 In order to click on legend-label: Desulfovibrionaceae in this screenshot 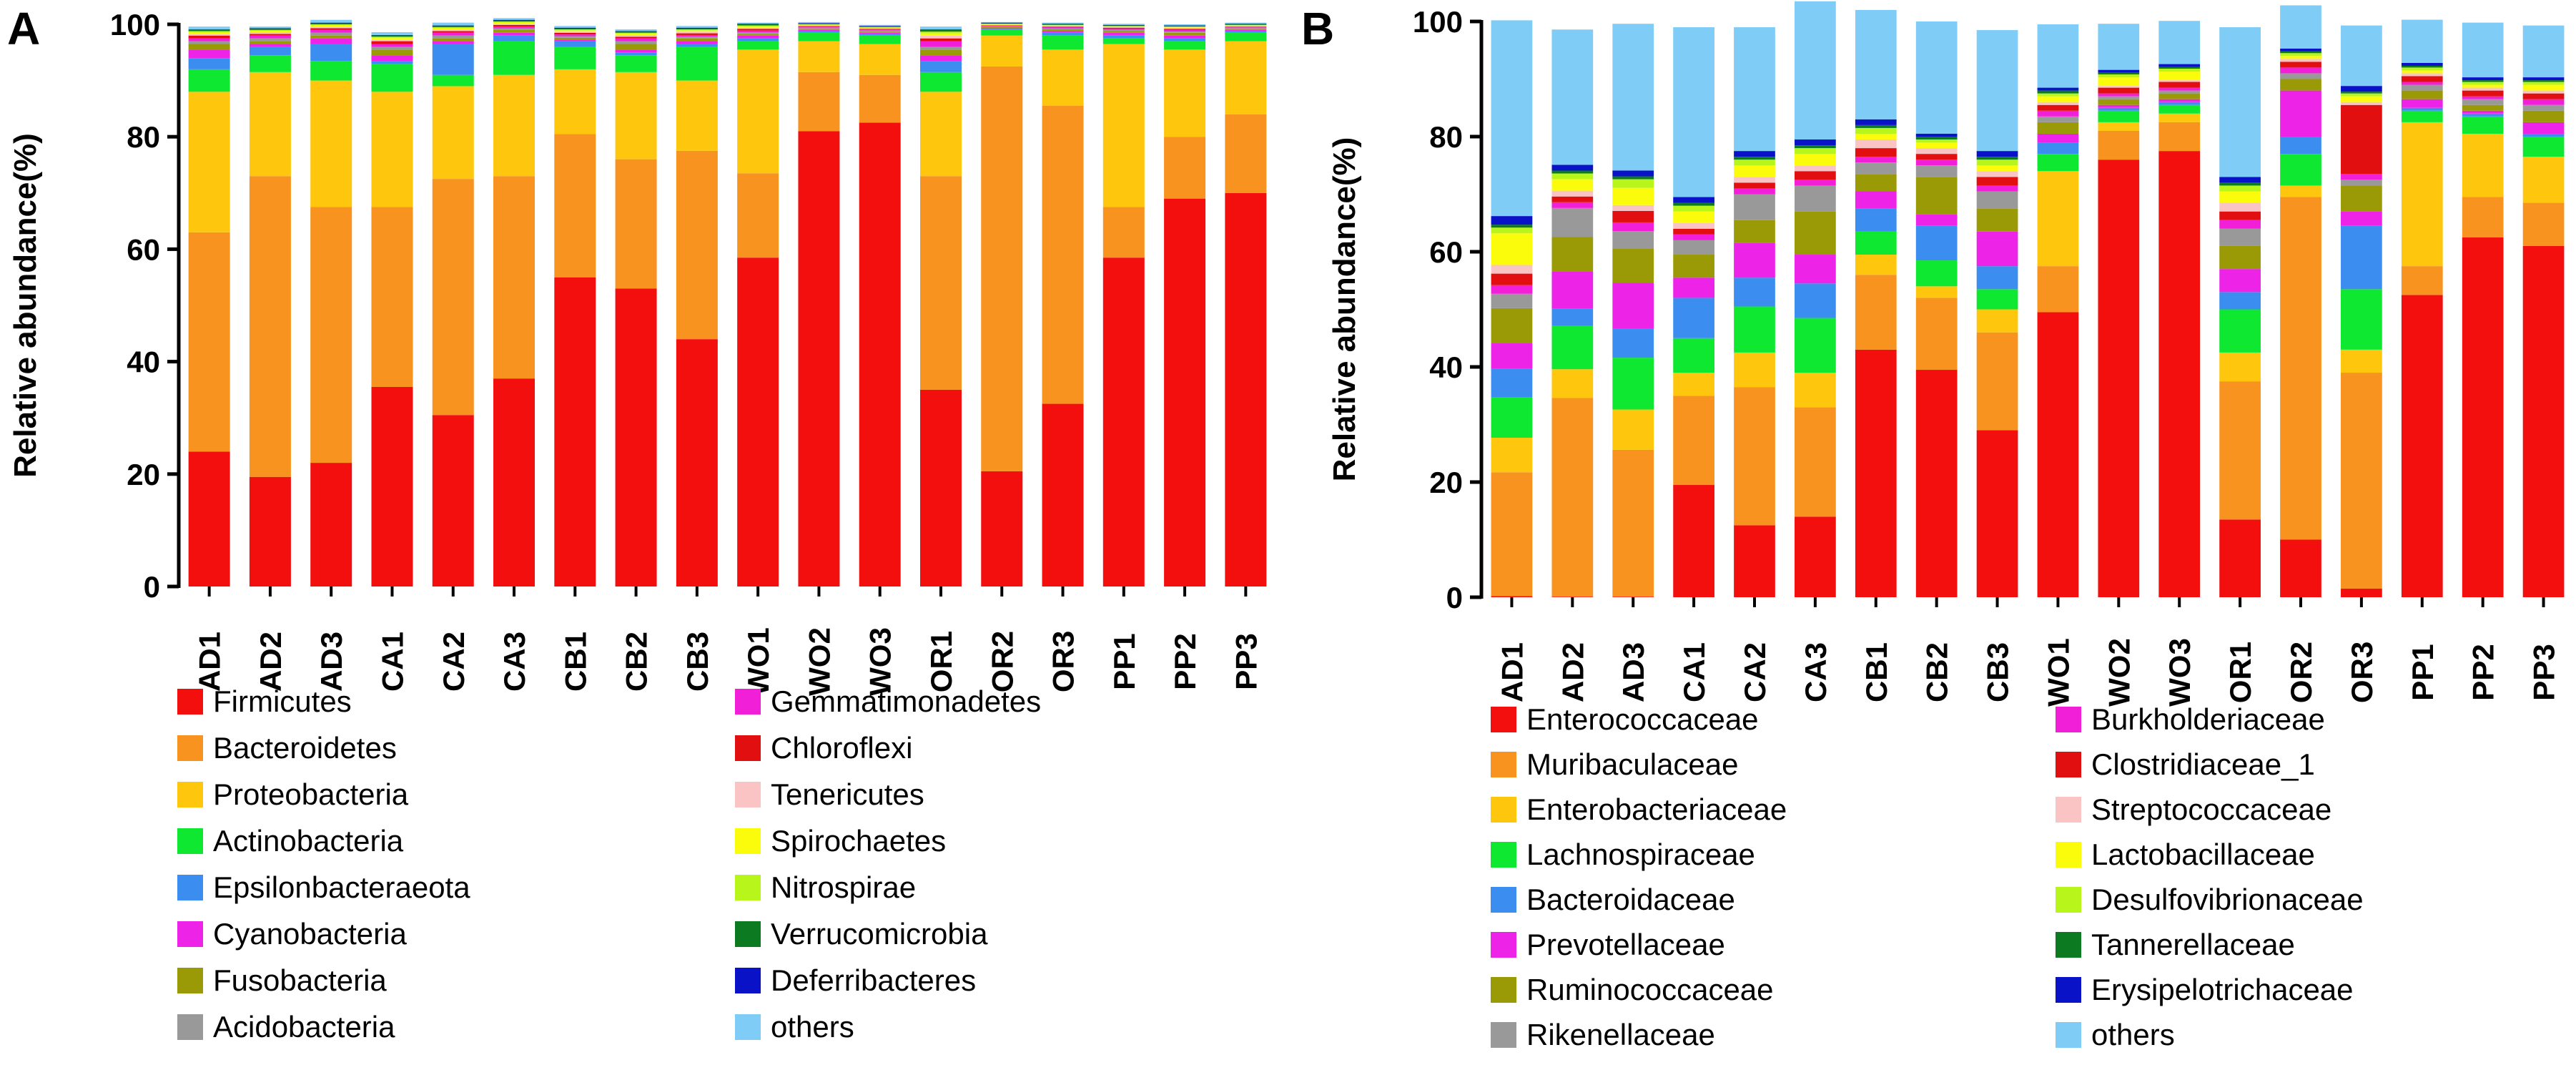, I will do `click(2227, 899)`.